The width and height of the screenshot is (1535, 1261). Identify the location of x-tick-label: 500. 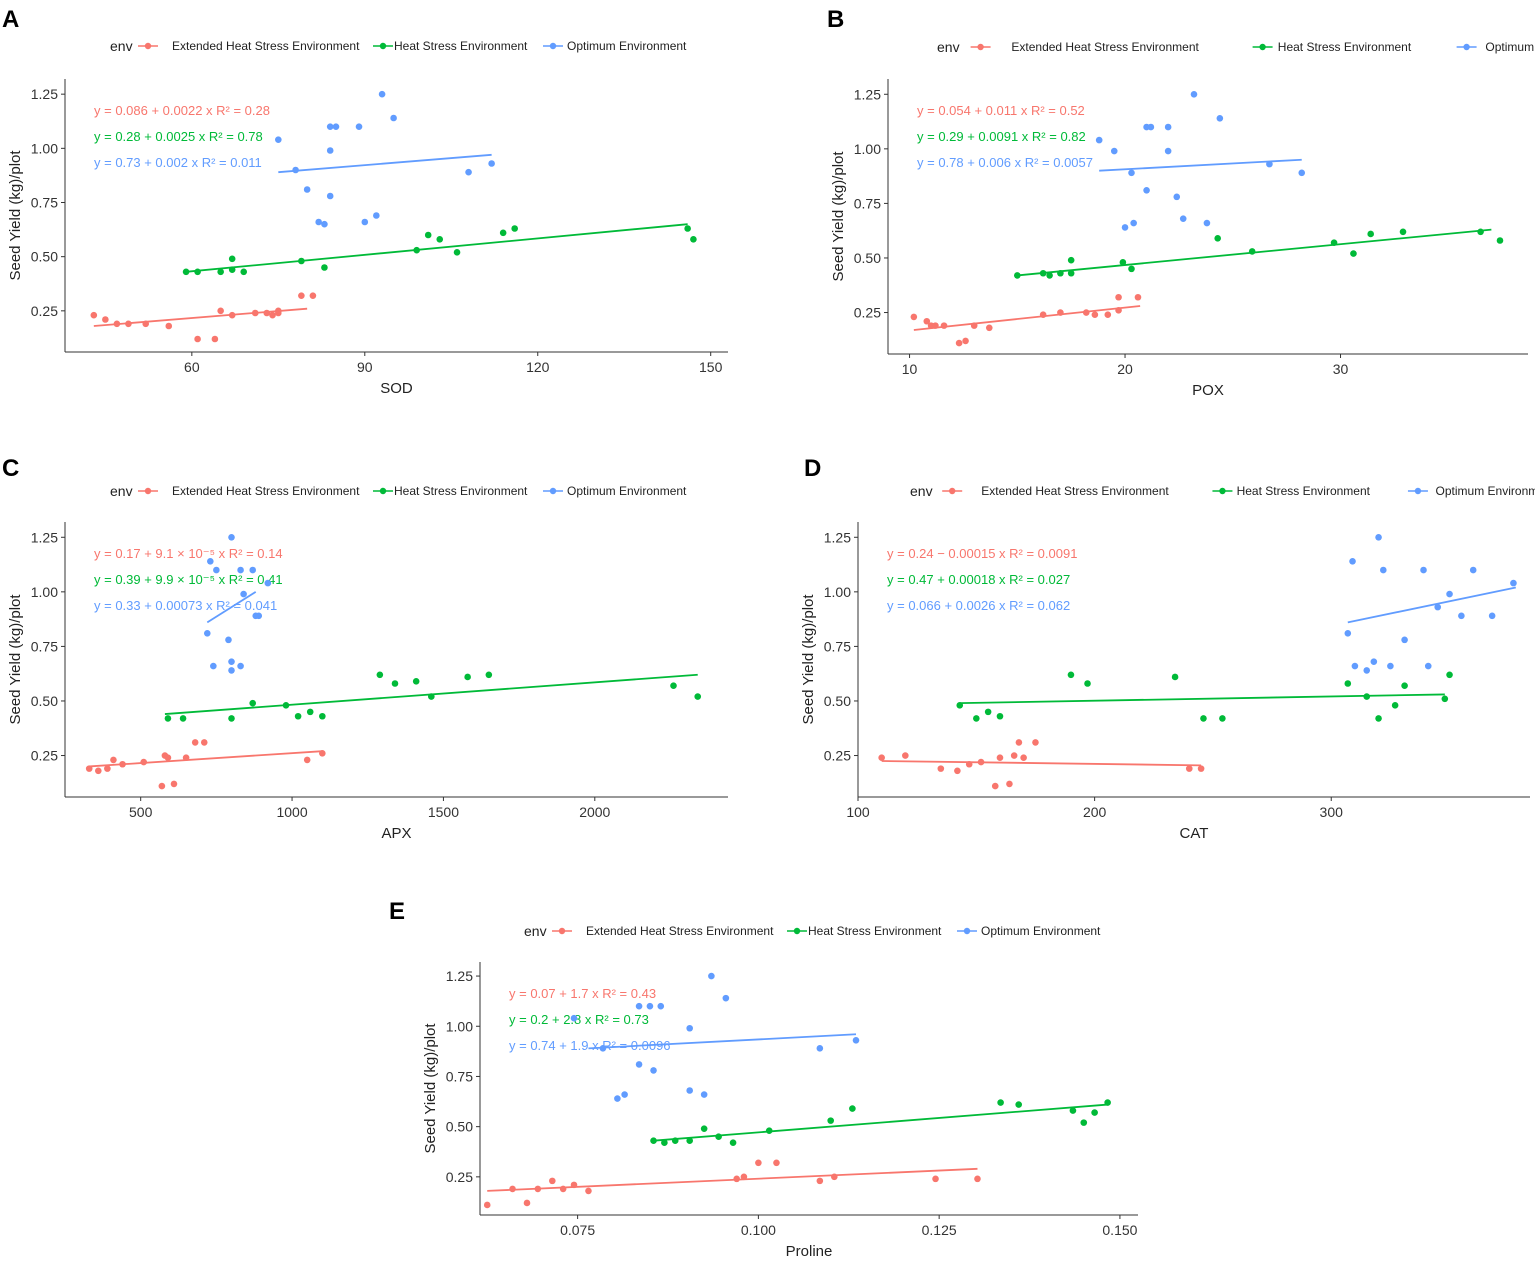
(141, 812).